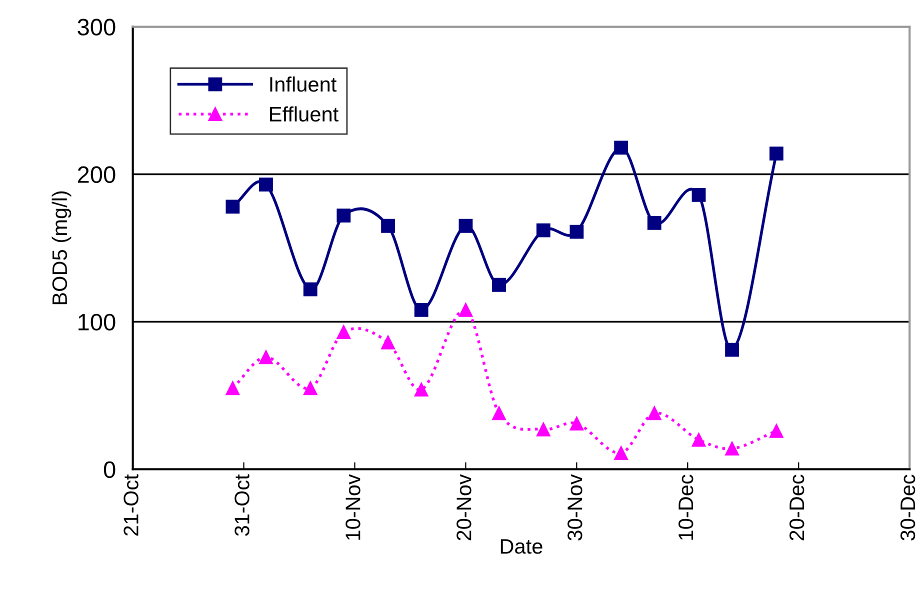  What do you see at coordinates (110, 469) in the screenshot?
I see `y-tick-label: 0` at bounding box center [110, 469].